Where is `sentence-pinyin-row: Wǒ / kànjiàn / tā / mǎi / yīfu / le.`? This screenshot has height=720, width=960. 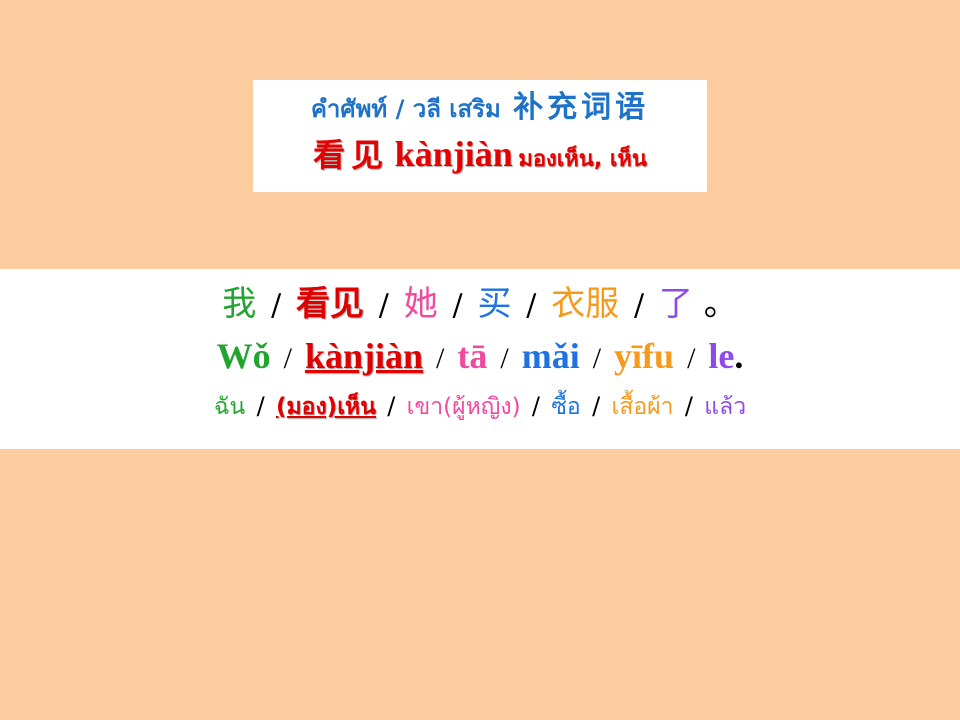 sentence-pinyin-row: Wǒ / kànjiàn / tā / mǎi / yīfu / le. is located at coordinates (480, 357).